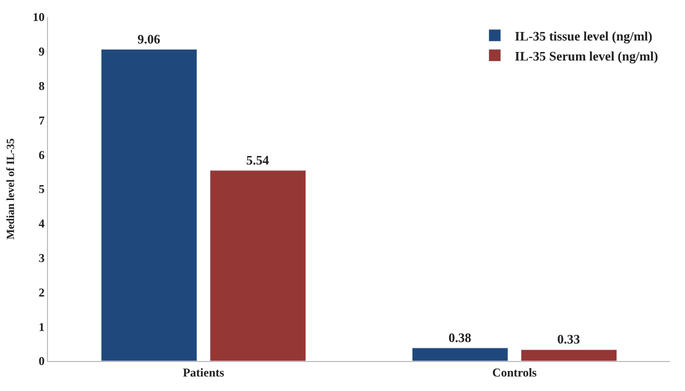  Describe the element at coordinates (203, 372) in the screenshot. I see `x-tick-label: Patients` at that location.